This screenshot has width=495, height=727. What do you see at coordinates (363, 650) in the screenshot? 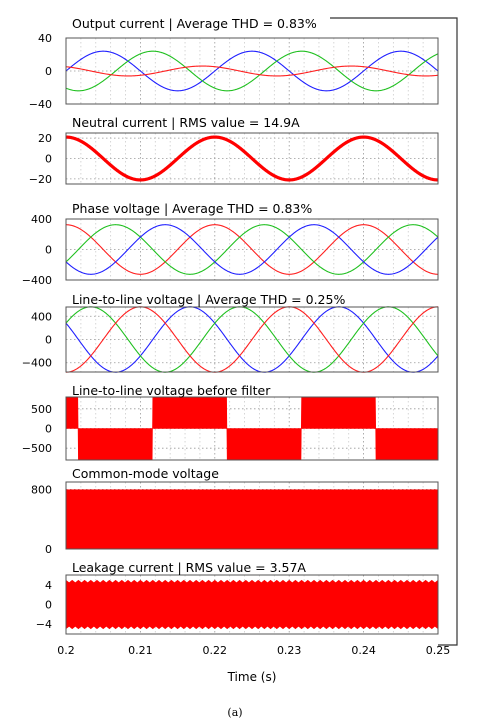
I see `x-tick-label: 0.24` at bounding box center [363, 650].